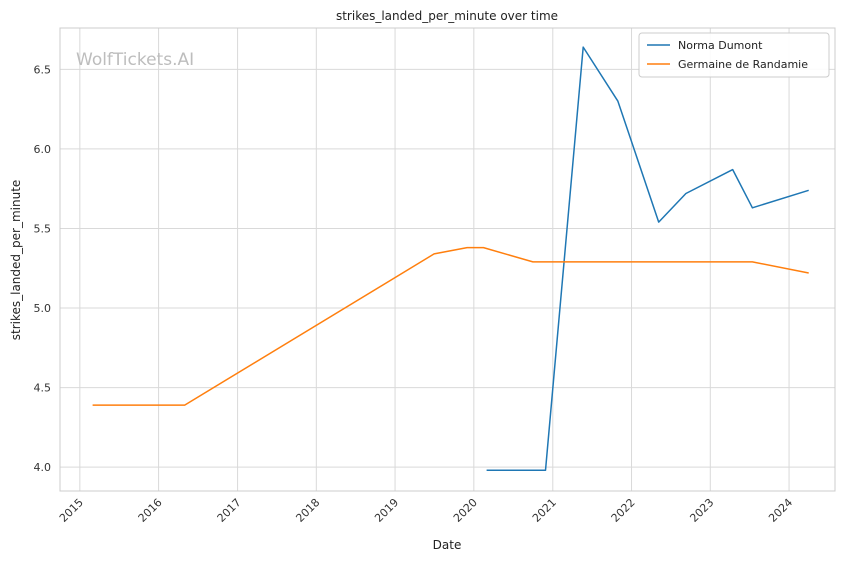  Describe the element at coordinates (43, 308) in the screenshot. I see `y-tick-label: 5.0` at that location.